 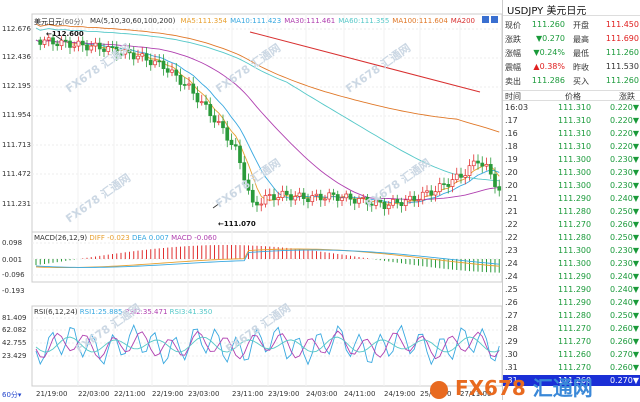 I want to click on macd-tick: 0.001, so click(x=12, y=260).